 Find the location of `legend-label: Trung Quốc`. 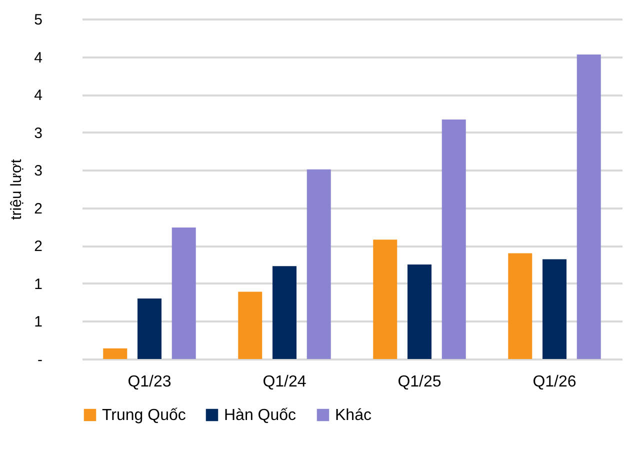

legend-label: Trung Quốc is located at coordinates (144, 415).